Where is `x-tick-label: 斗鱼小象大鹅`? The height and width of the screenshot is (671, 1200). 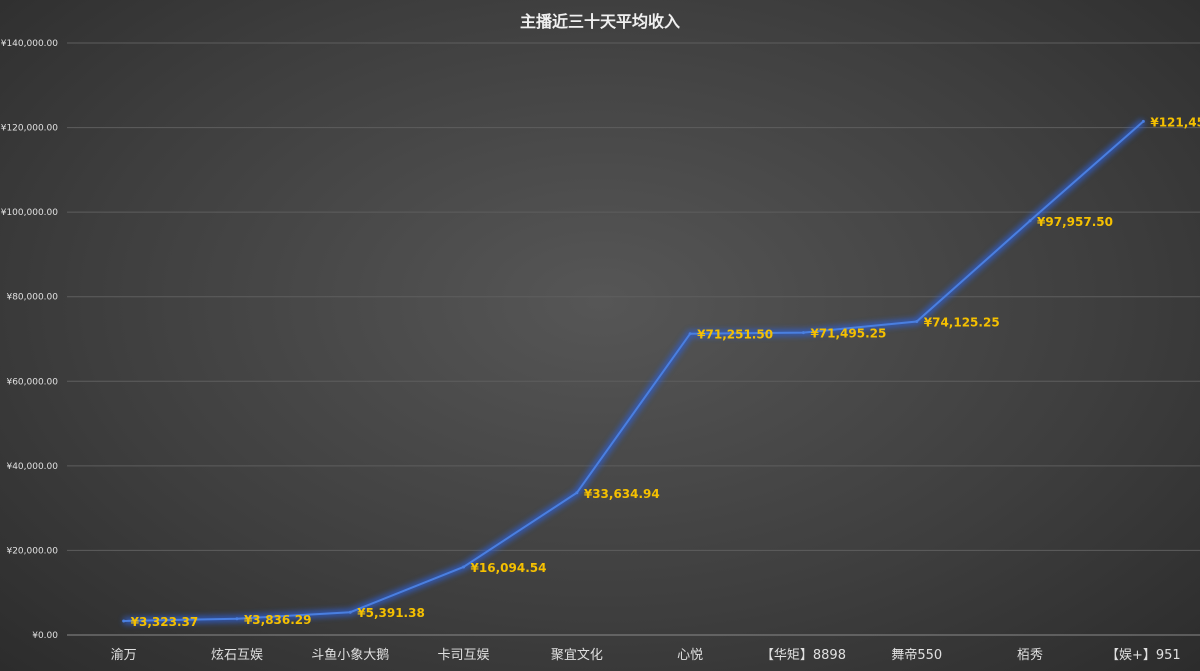
x-tick-label: 斗鱼小象大鹅 is located at coordinates (350, 655).